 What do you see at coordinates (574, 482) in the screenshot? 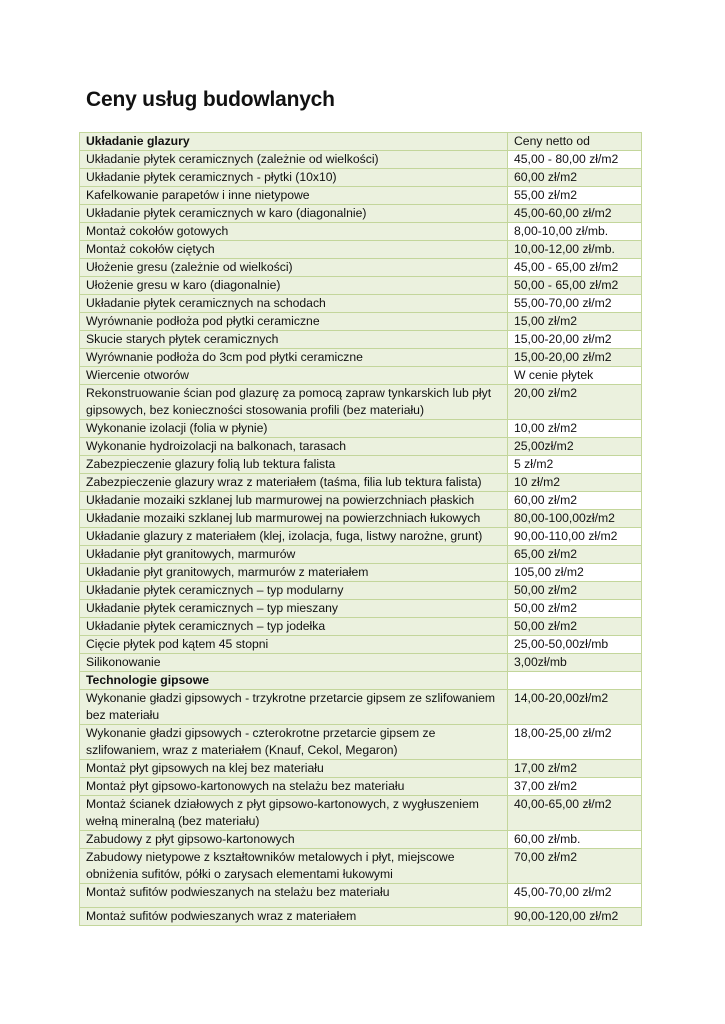
I see `service-price: 10 zł/m2` at bounding box center [574, 482].